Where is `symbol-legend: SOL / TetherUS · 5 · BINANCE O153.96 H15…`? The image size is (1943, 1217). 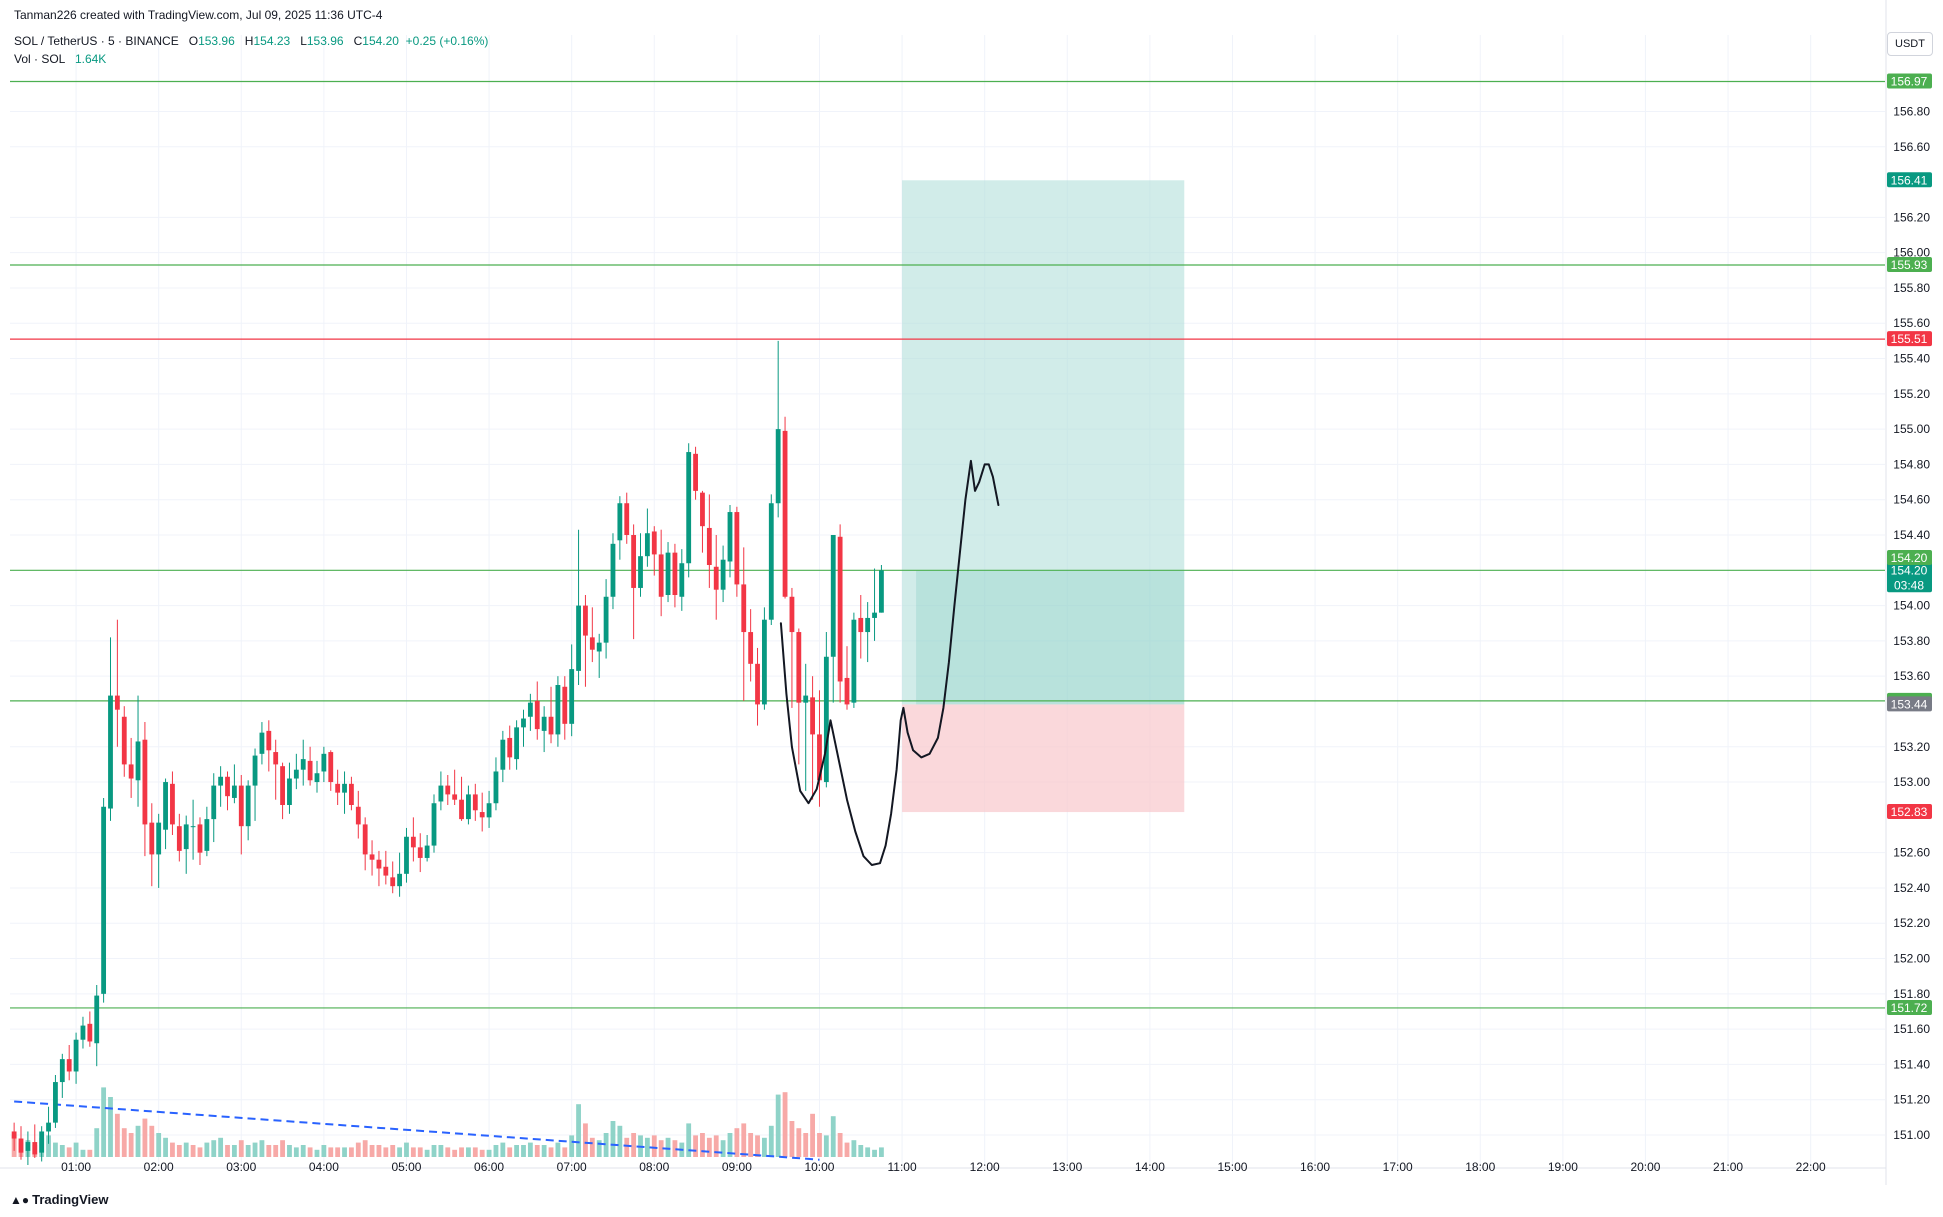 symbol-legend: SOL / TetherUS · 5 · BINANCE O153.96 H15… is located at coordinates (251, 41).